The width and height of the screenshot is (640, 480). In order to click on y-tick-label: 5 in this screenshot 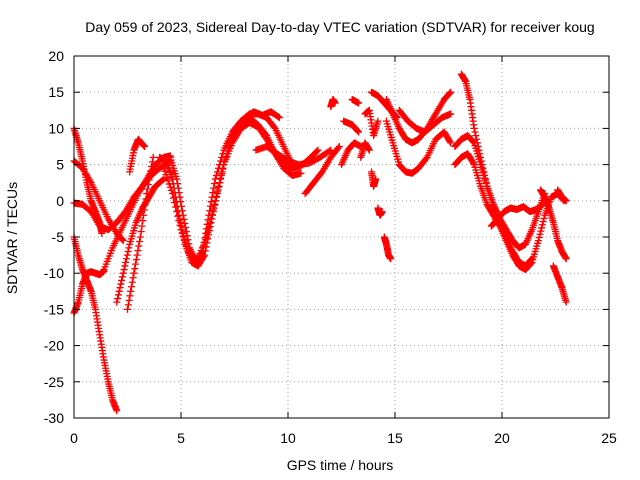, I will do `click(60, 165)`.